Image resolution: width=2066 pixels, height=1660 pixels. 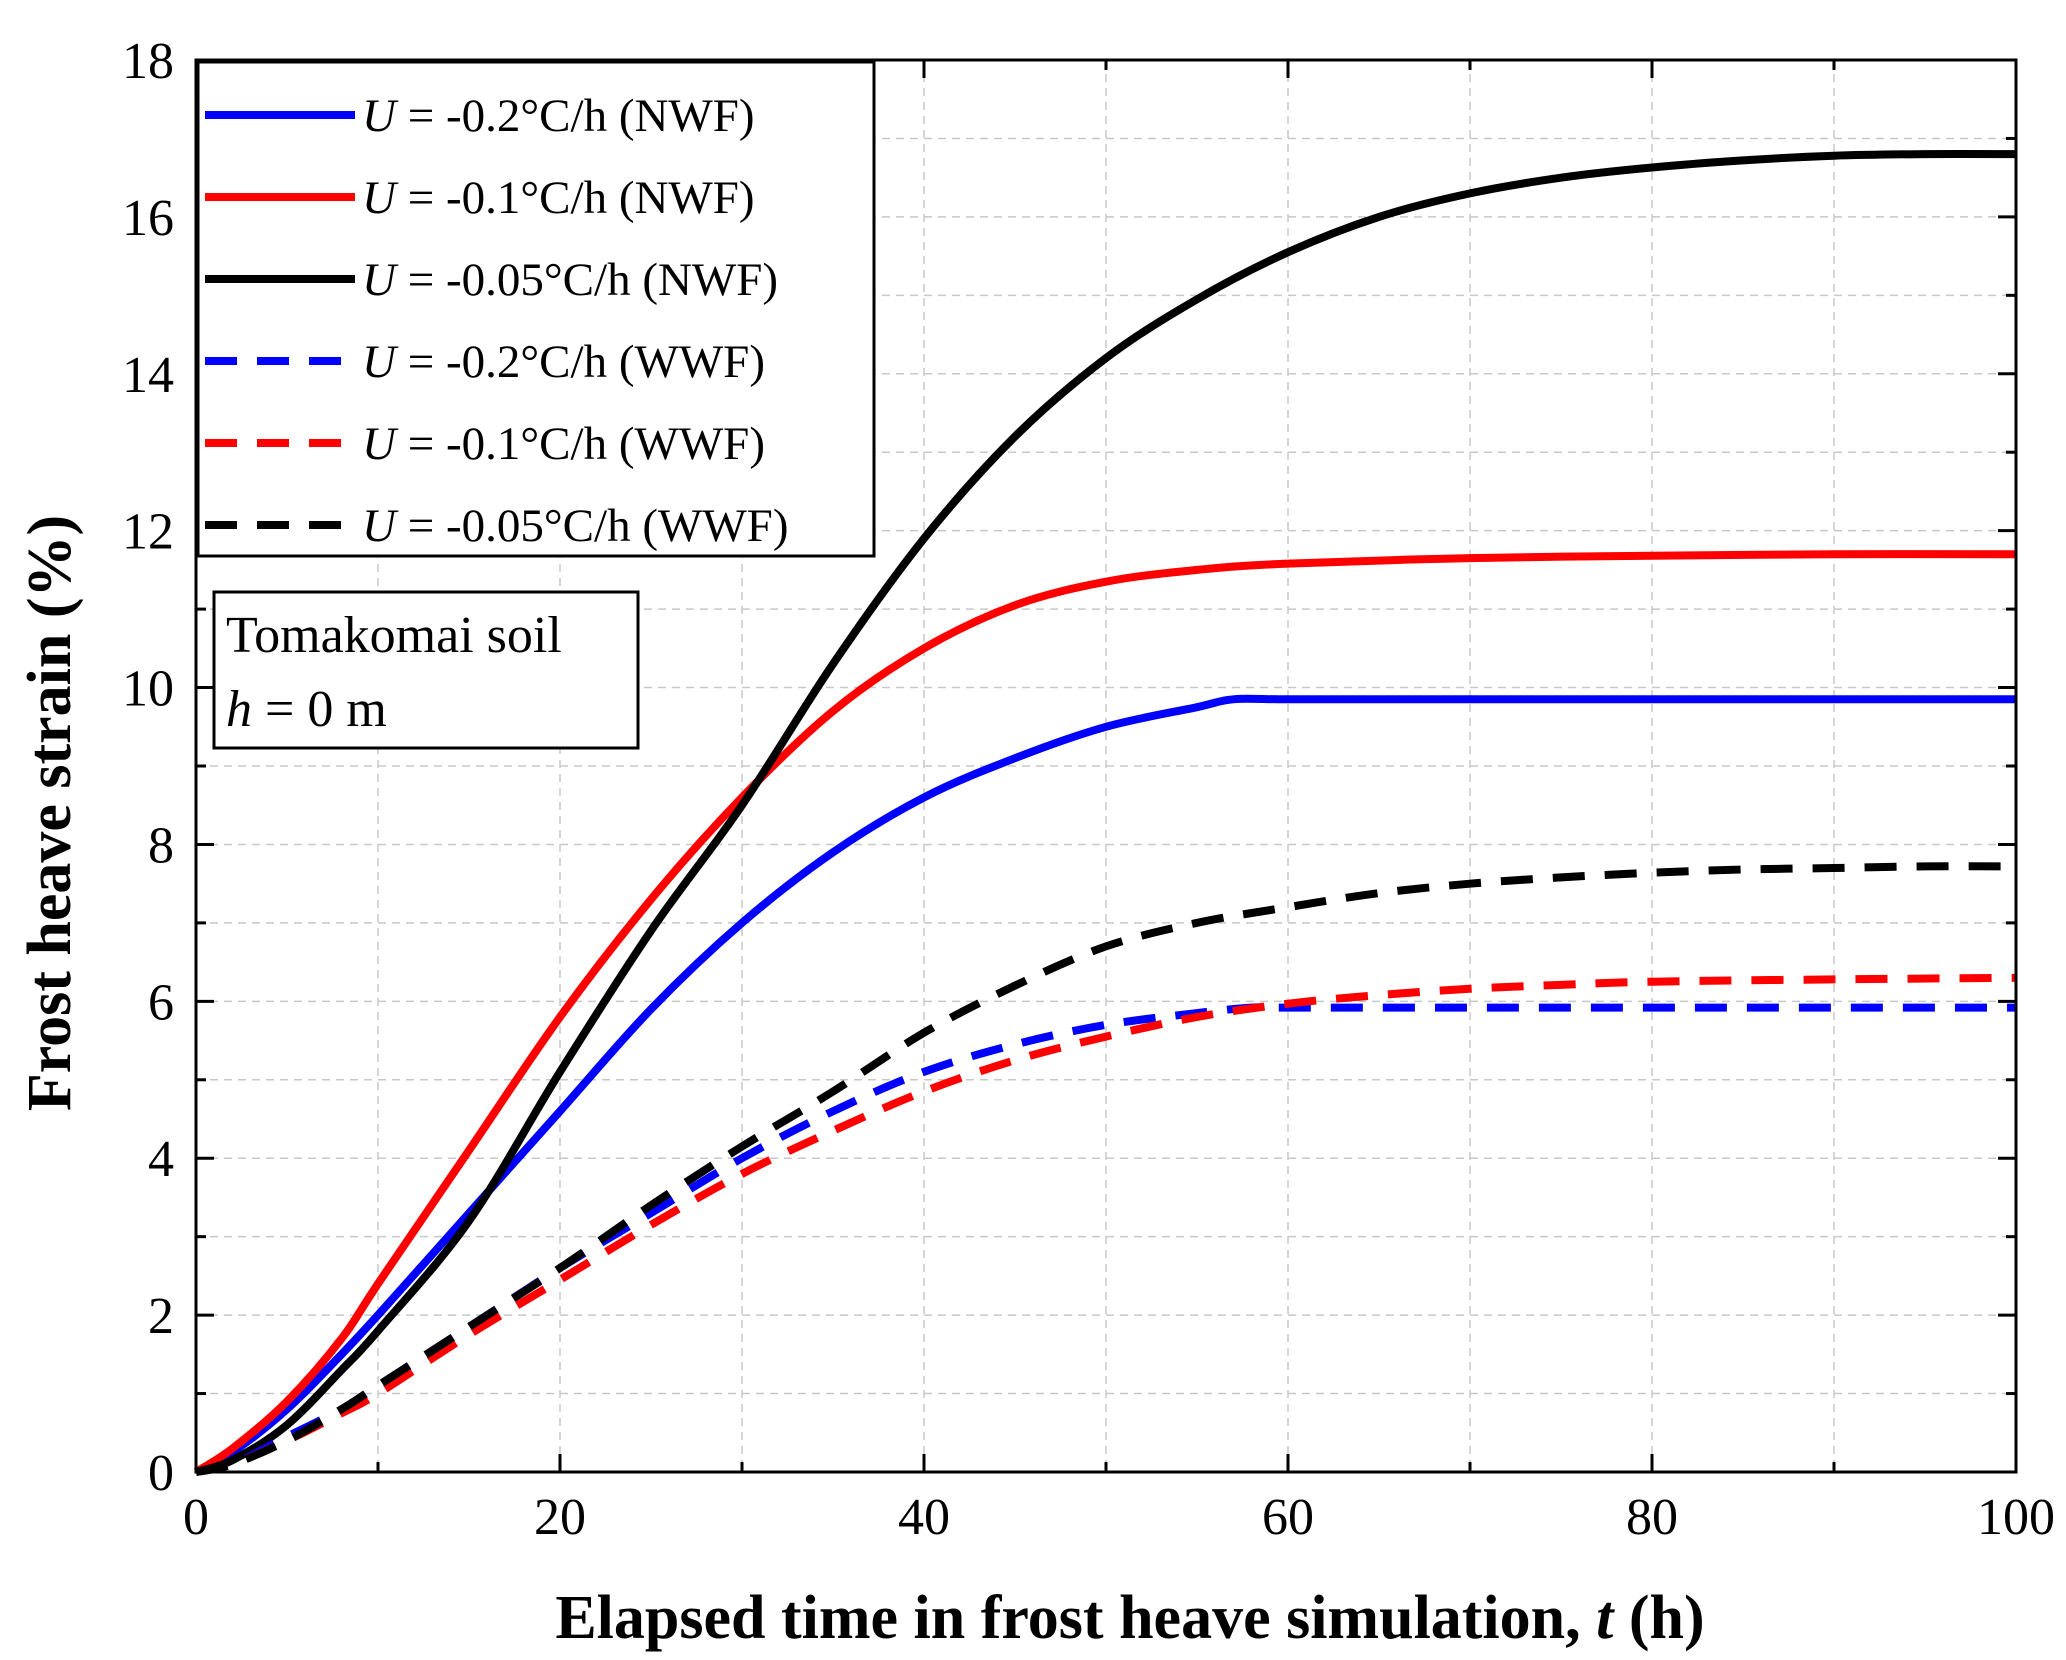 I want to click on legend-label-6: U = -0.05°C/h (WWF), so click(x=575, y=526).